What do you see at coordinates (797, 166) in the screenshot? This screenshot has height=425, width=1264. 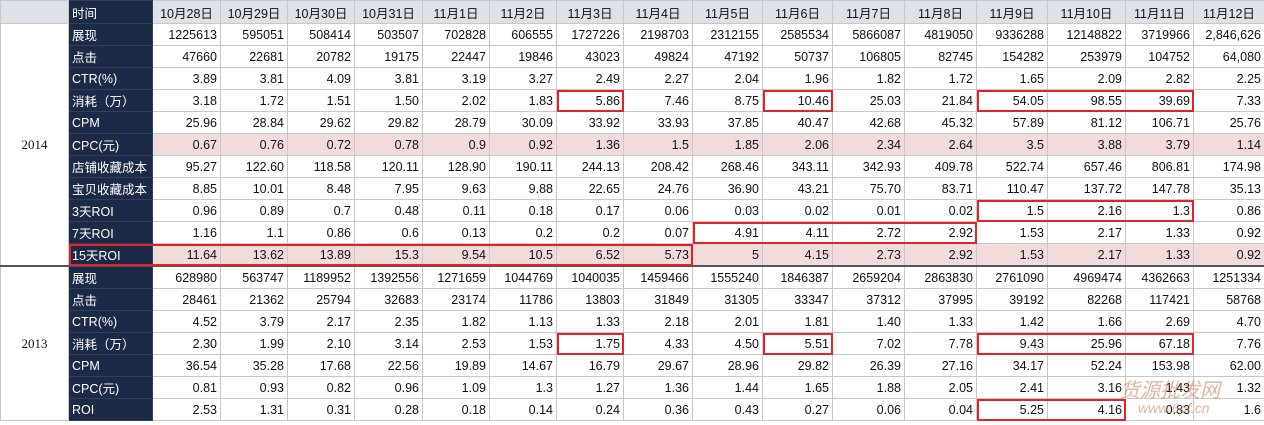 I see `value-cell: 343.11` at bounding box center [797, 166].